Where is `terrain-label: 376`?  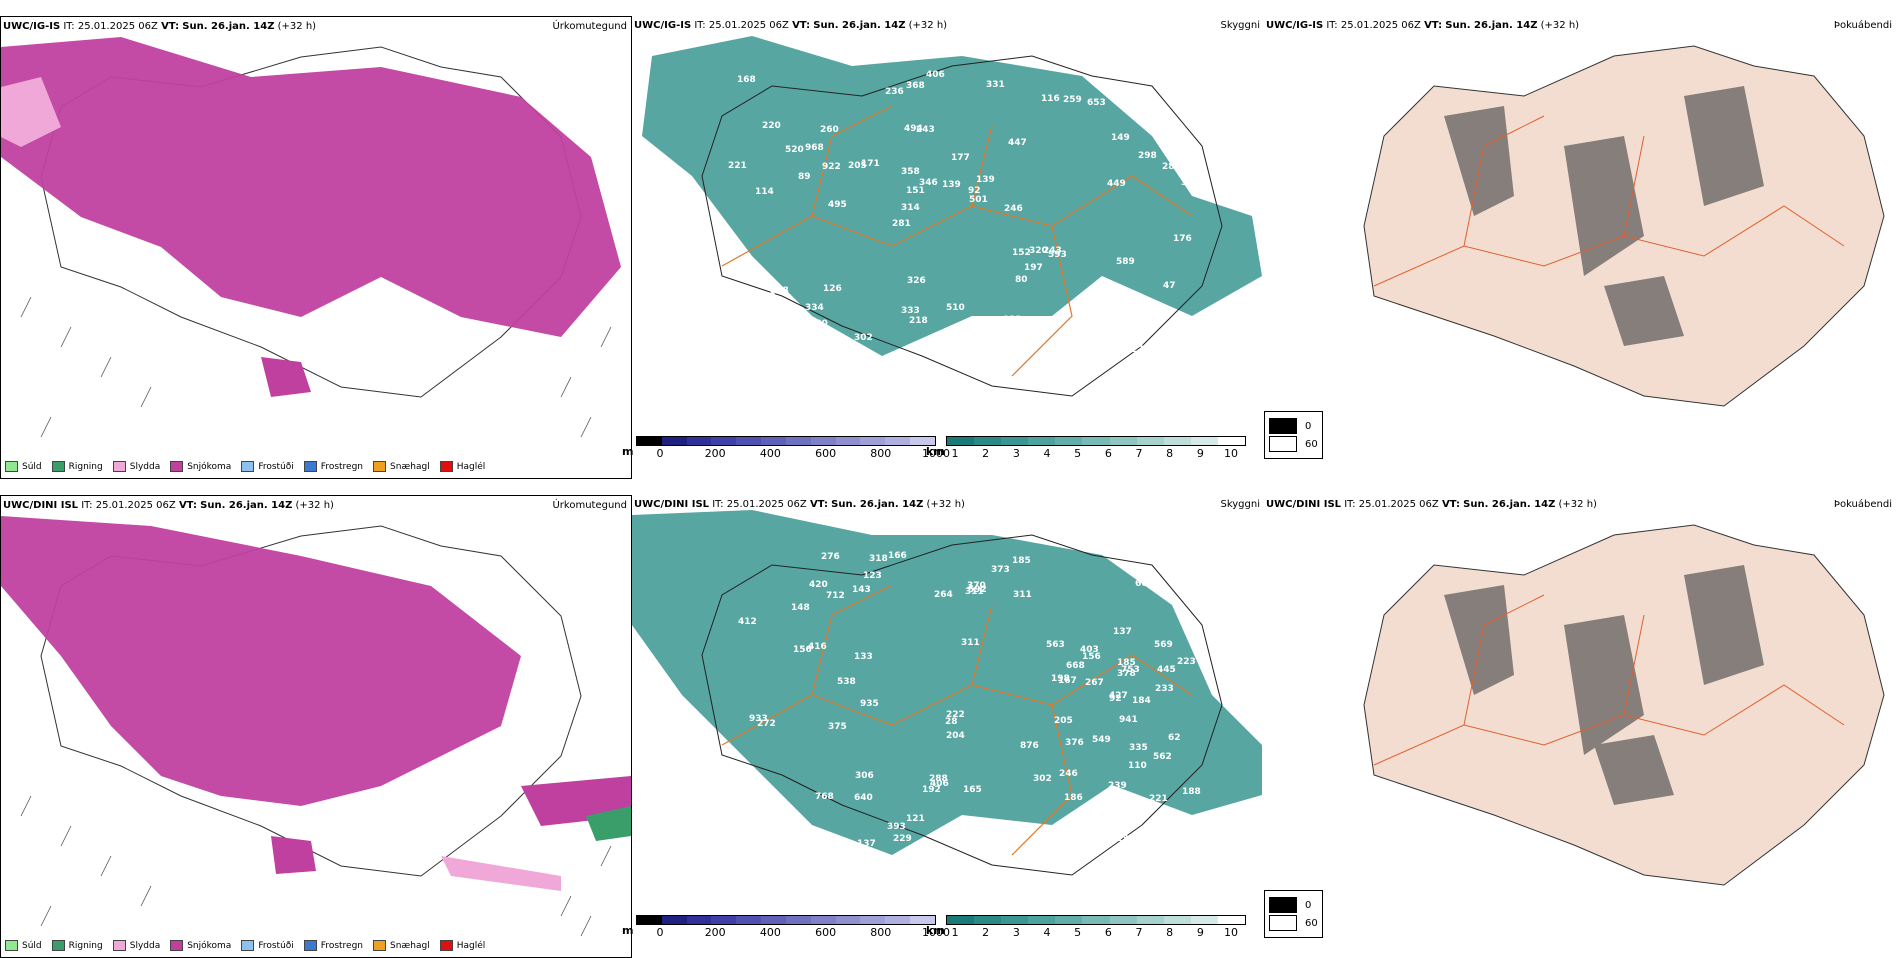
terrain-label: 376 is located at coordinates (1074, 743).